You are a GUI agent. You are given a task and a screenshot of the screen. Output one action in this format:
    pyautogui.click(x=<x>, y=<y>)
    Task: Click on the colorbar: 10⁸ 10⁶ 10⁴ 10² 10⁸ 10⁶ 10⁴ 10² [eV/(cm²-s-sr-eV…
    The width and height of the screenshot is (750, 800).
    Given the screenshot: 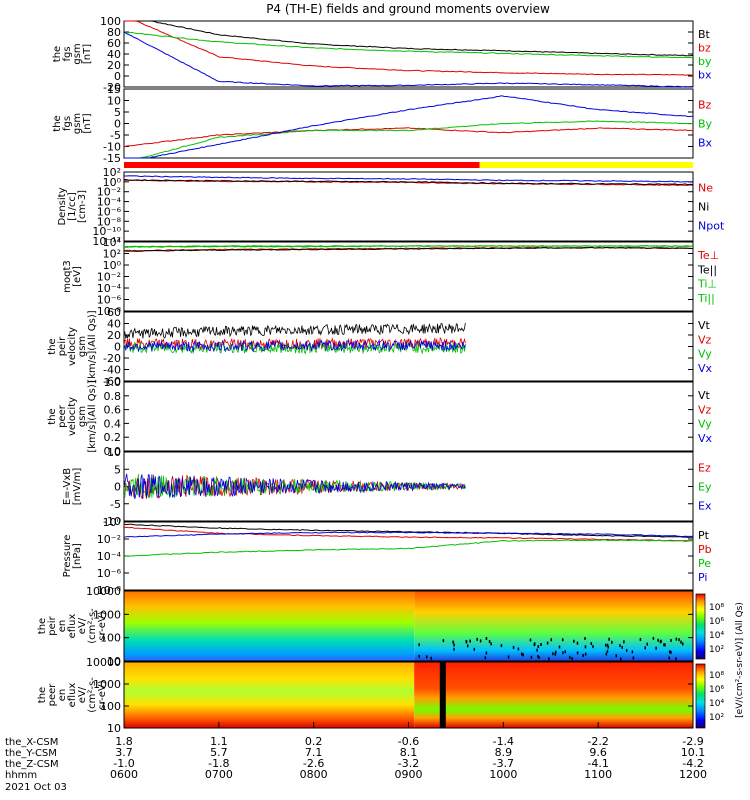 What is the action you would take?
    pyautogui.click(x=720, y=661)
    